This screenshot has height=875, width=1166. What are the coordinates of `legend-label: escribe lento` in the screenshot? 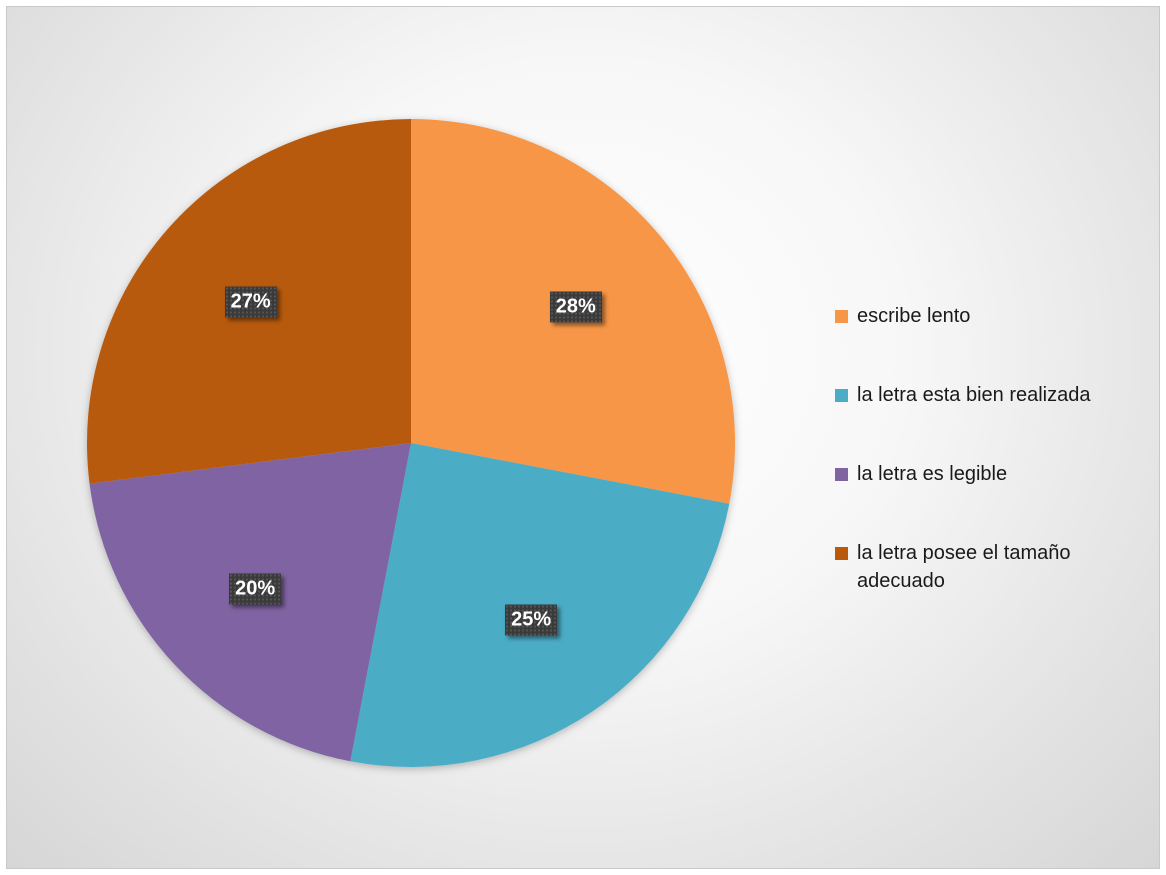 It's located at (914, 316).